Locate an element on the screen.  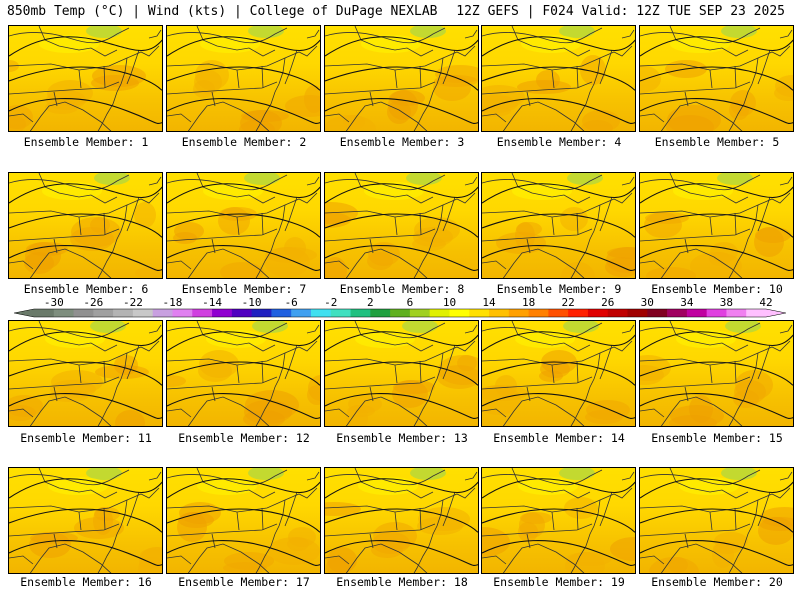
ensemble-member-label: Ensemble Member: 9 is located at coordinates (559, 289).